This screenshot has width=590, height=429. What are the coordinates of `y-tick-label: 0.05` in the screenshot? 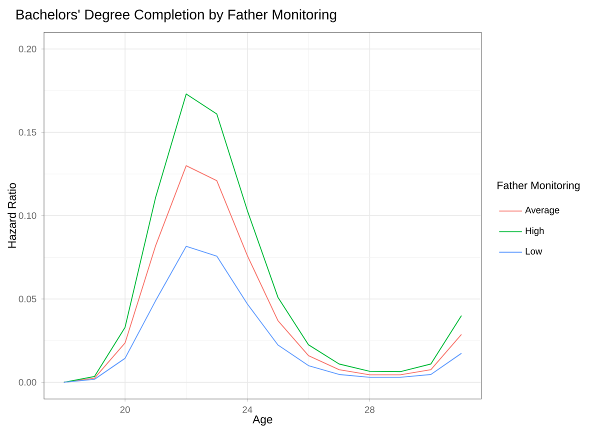 It's located at (27, 299).